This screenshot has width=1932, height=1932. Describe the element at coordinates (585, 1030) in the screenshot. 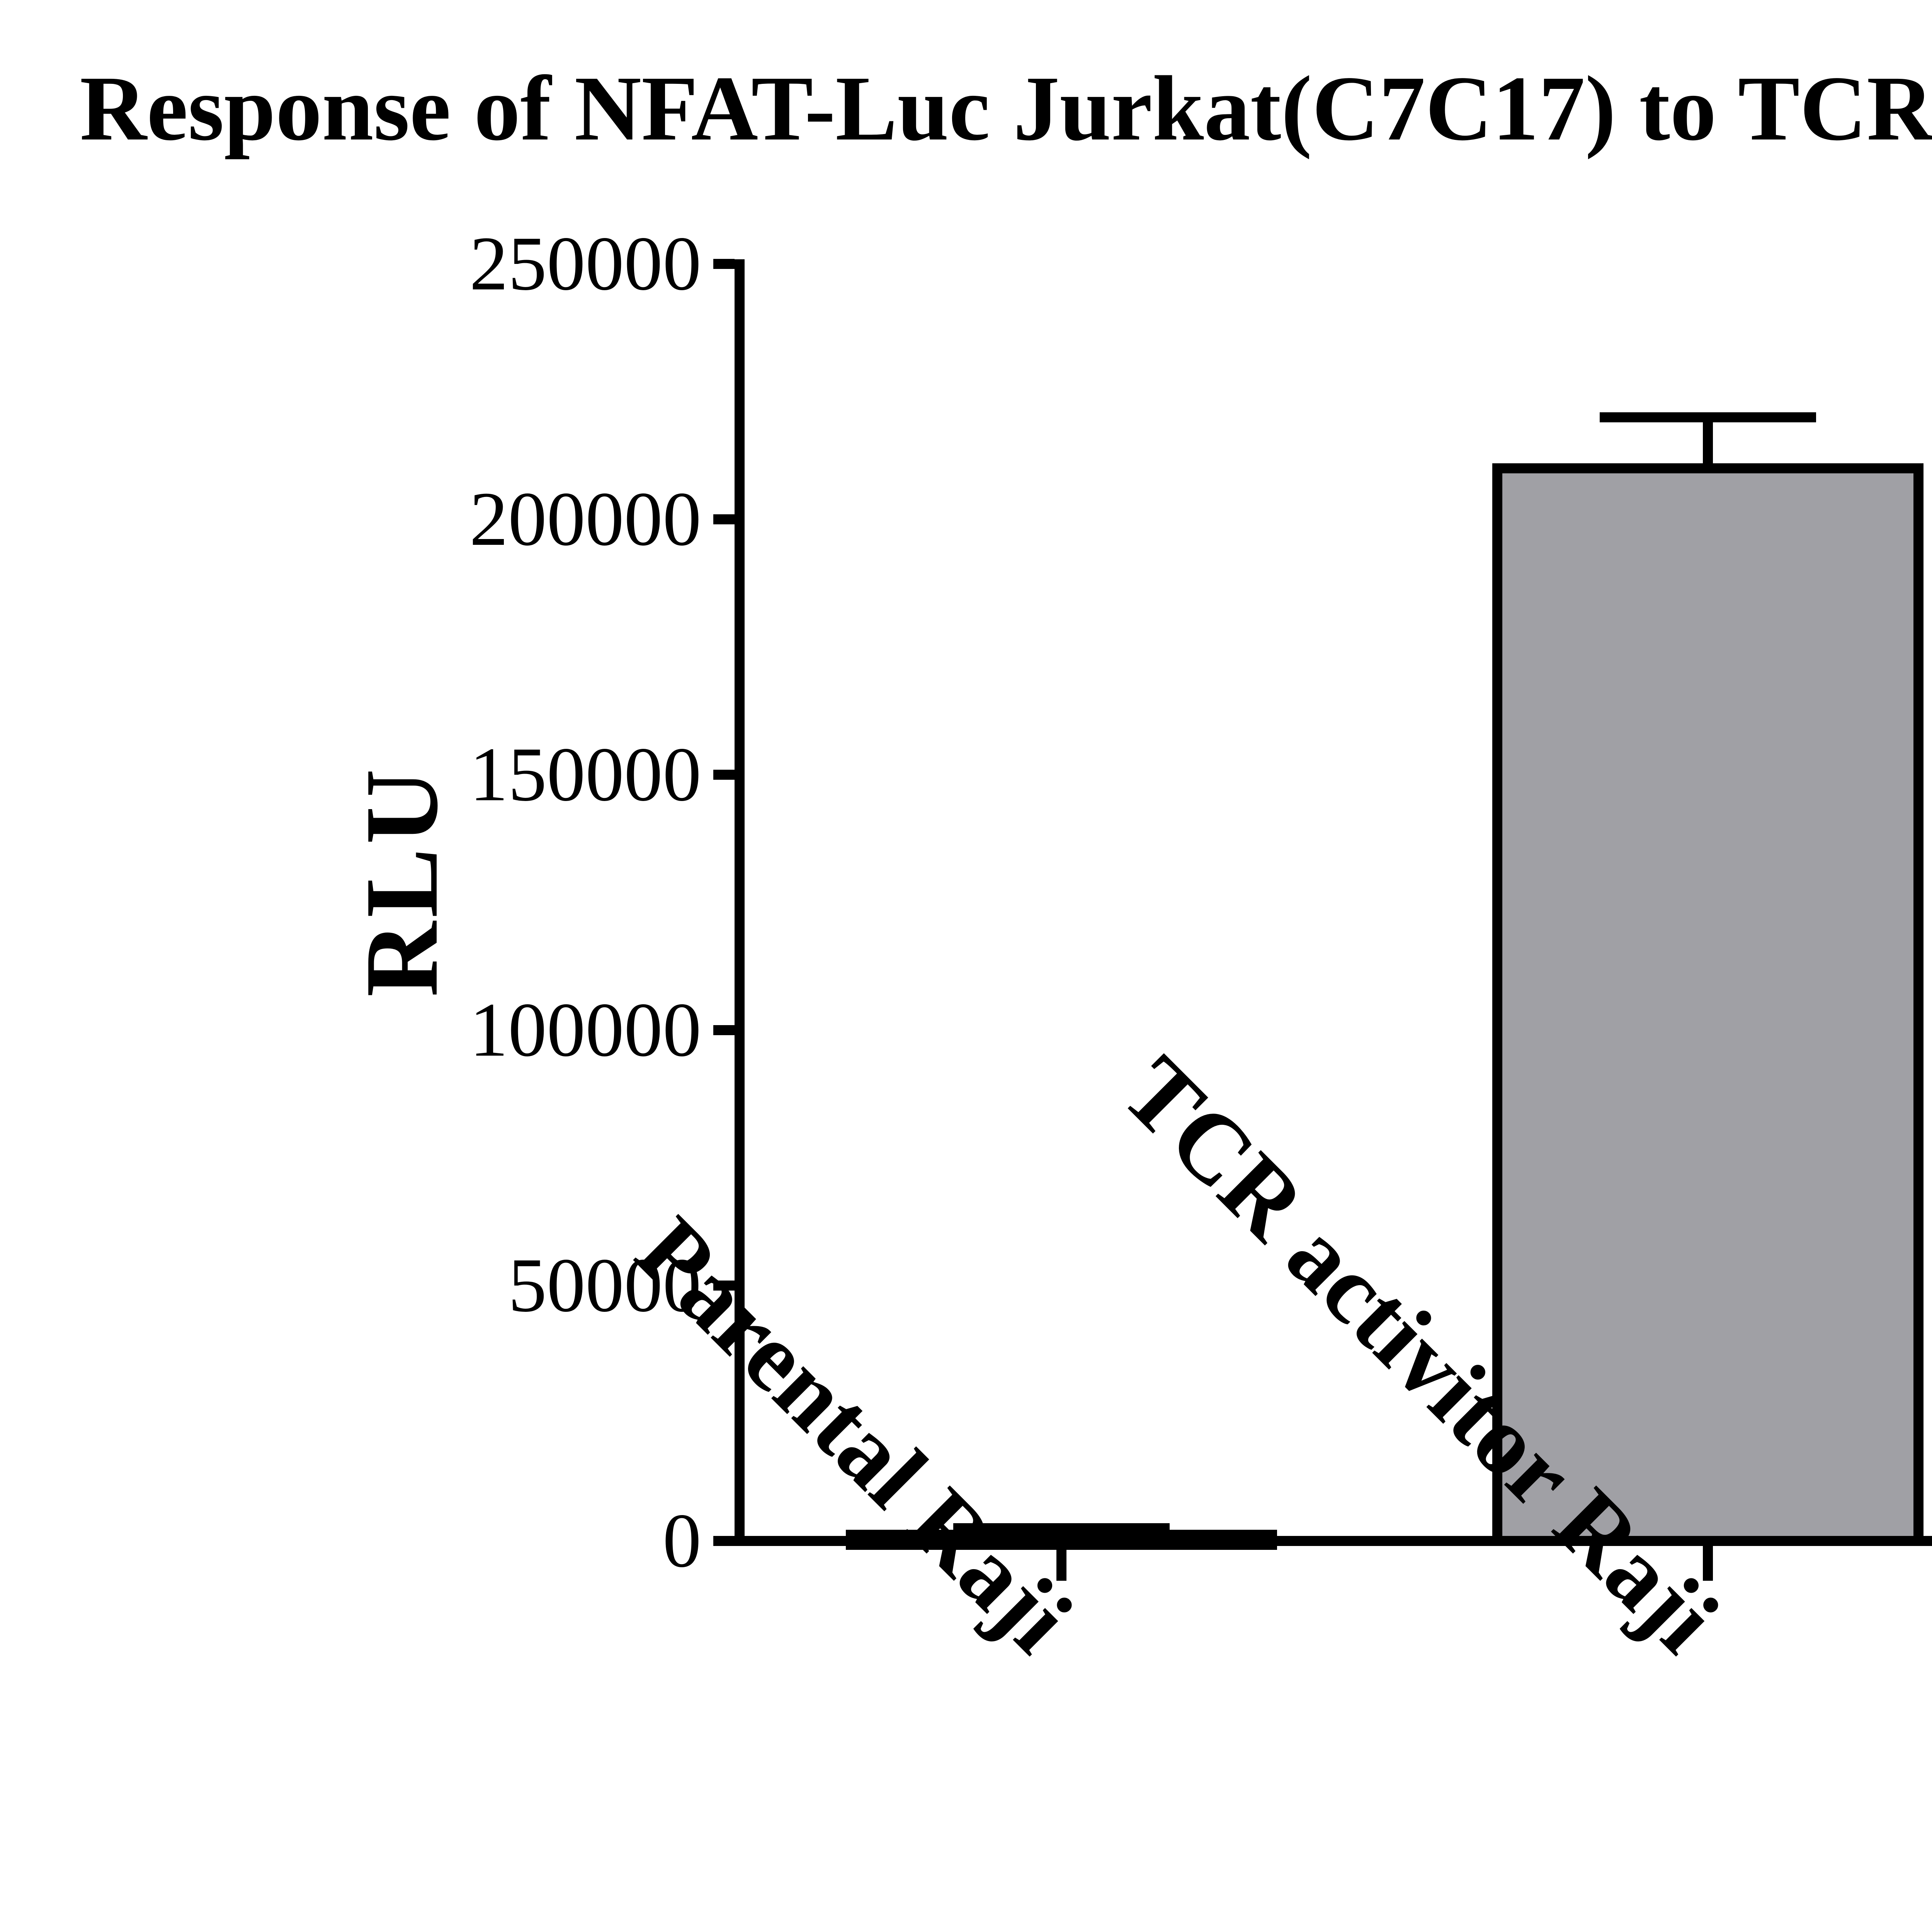

I see `y-tick-label: 100000` at that location.